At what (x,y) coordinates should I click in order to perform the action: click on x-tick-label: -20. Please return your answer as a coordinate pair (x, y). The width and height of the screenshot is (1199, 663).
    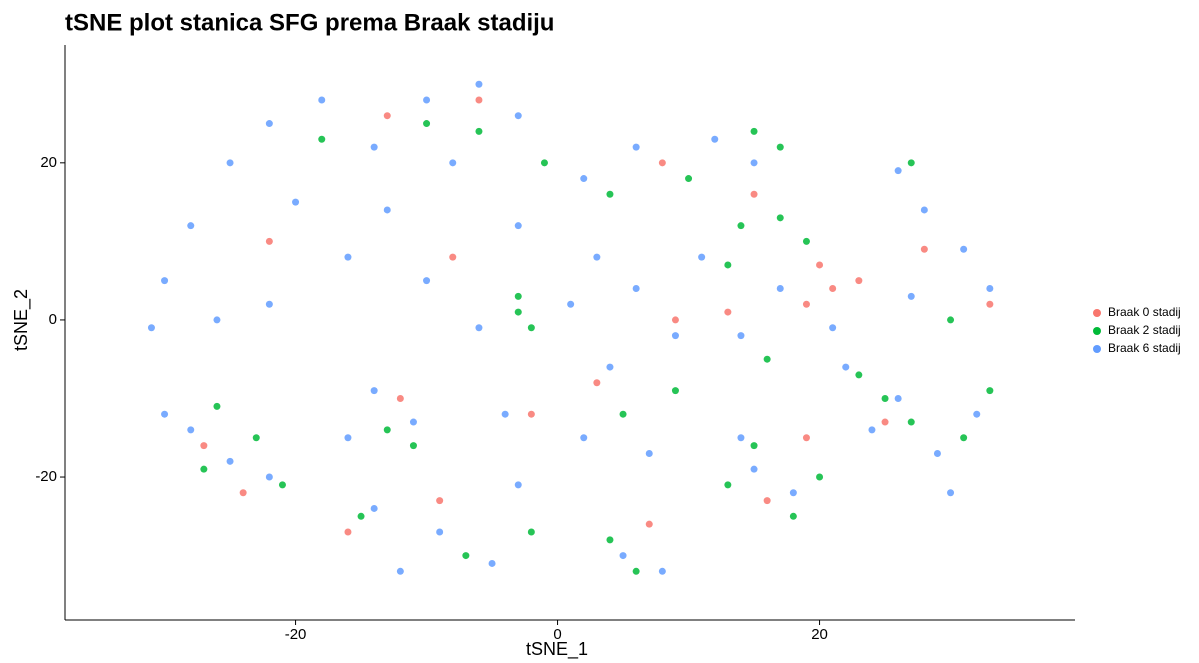
    Looking at the image, I should click on (296, 634).